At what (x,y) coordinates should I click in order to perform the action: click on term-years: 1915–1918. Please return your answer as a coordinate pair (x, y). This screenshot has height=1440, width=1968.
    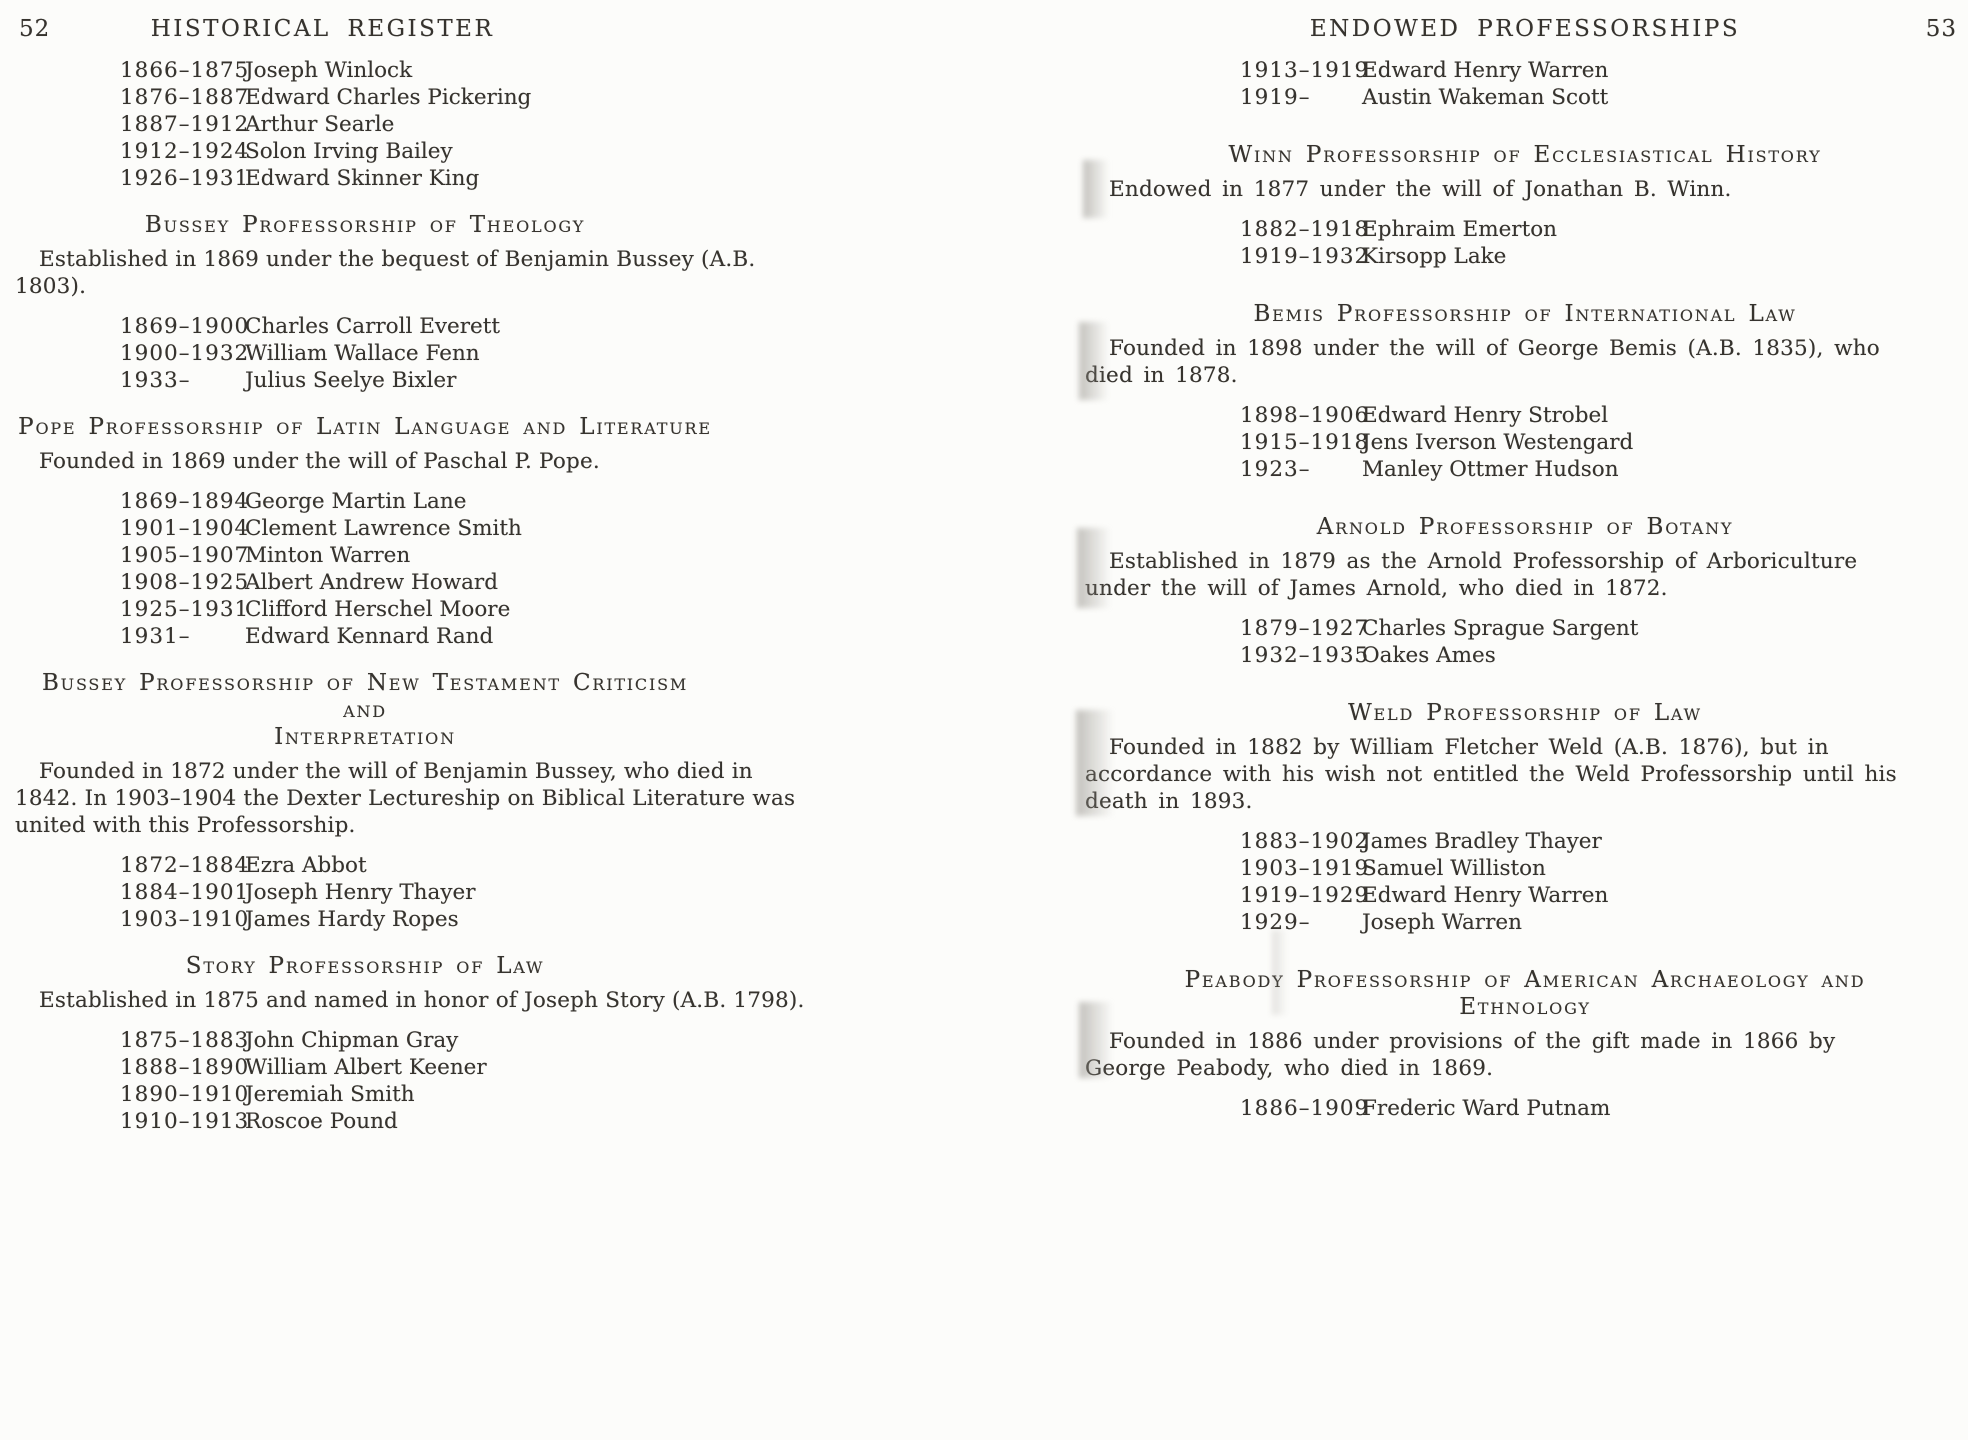
    Looking at the image, I should click on (1305, 442).